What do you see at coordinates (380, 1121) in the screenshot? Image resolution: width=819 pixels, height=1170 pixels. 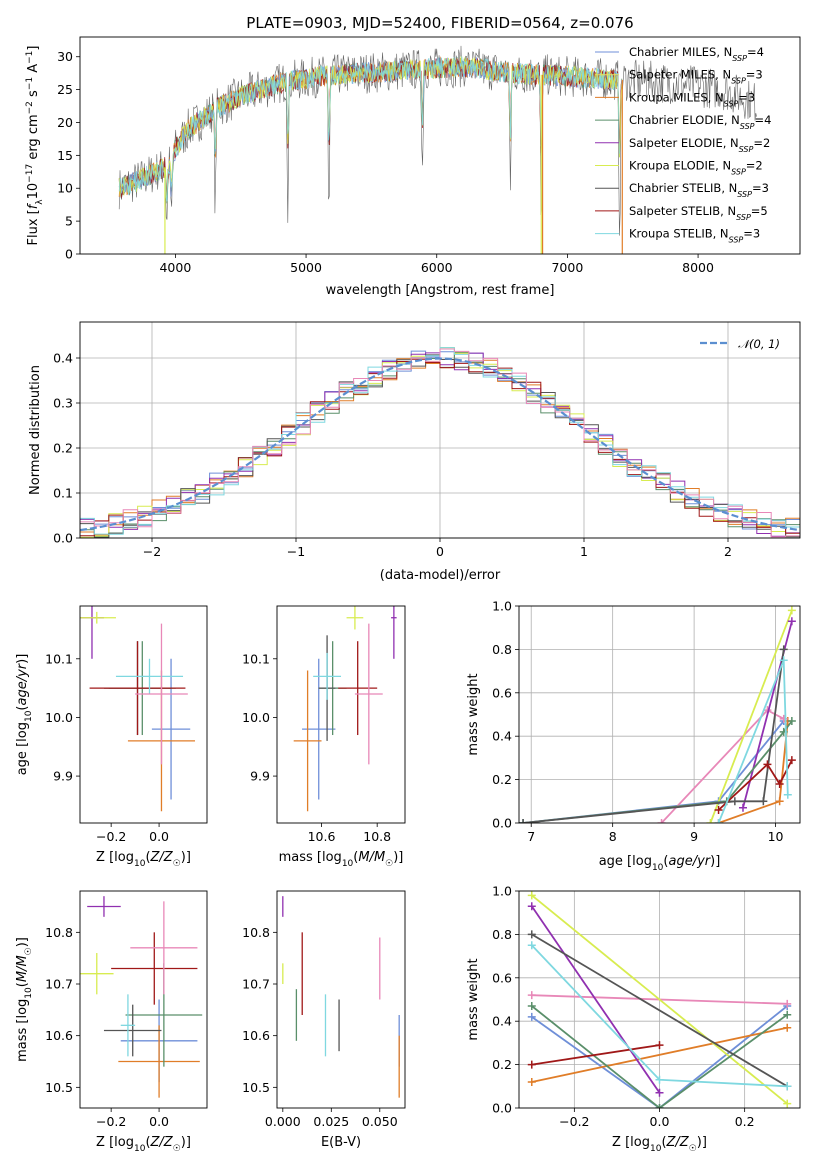 I see `x-tick-label: 0.050` at bounding box center [380, 1121].